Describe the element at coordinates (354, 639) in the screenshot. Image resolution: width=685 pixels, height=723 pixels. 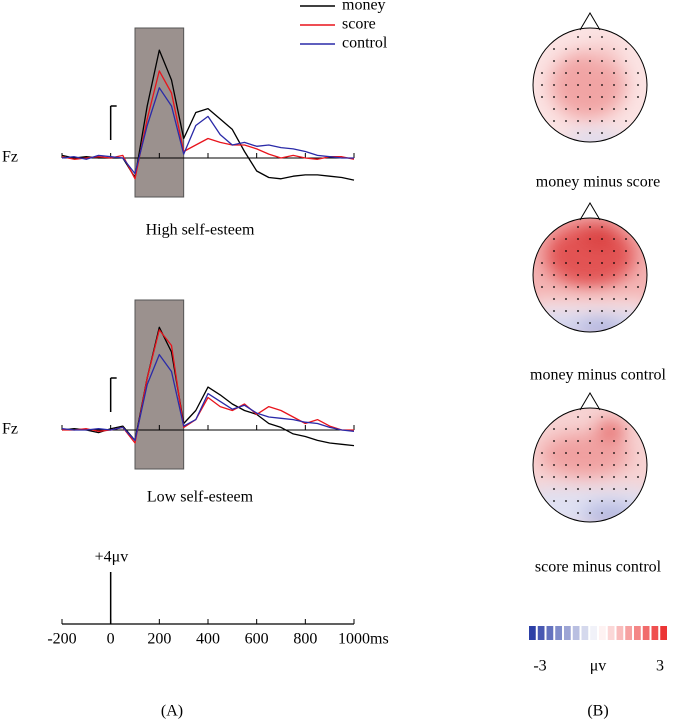
I see `x-tick-label: 1000` at that location.